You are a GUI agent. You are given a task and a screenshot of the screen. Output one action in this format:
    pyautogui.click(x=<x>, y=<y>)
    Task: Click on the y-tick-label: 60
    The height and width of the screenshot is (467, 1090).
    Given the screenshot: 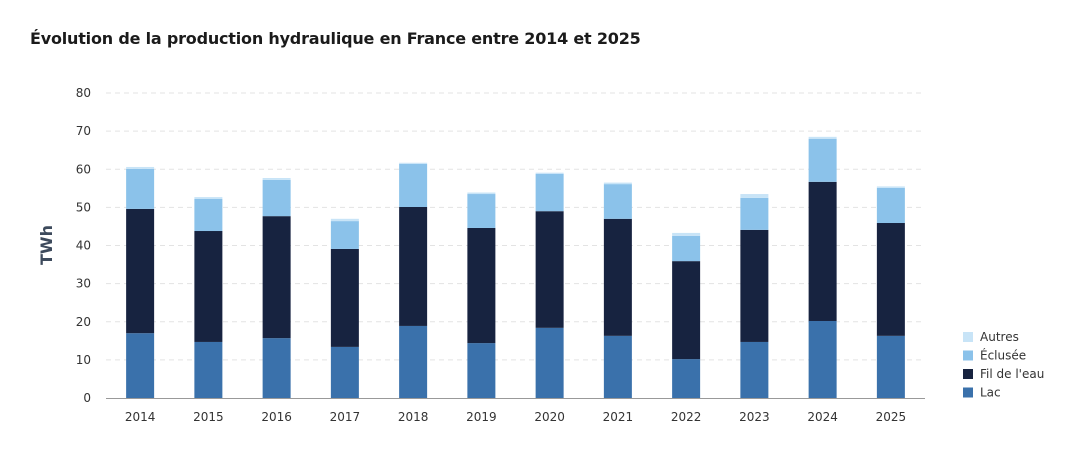 What is the action you would take?
    pyautogui.click(x=83, y=169)
    